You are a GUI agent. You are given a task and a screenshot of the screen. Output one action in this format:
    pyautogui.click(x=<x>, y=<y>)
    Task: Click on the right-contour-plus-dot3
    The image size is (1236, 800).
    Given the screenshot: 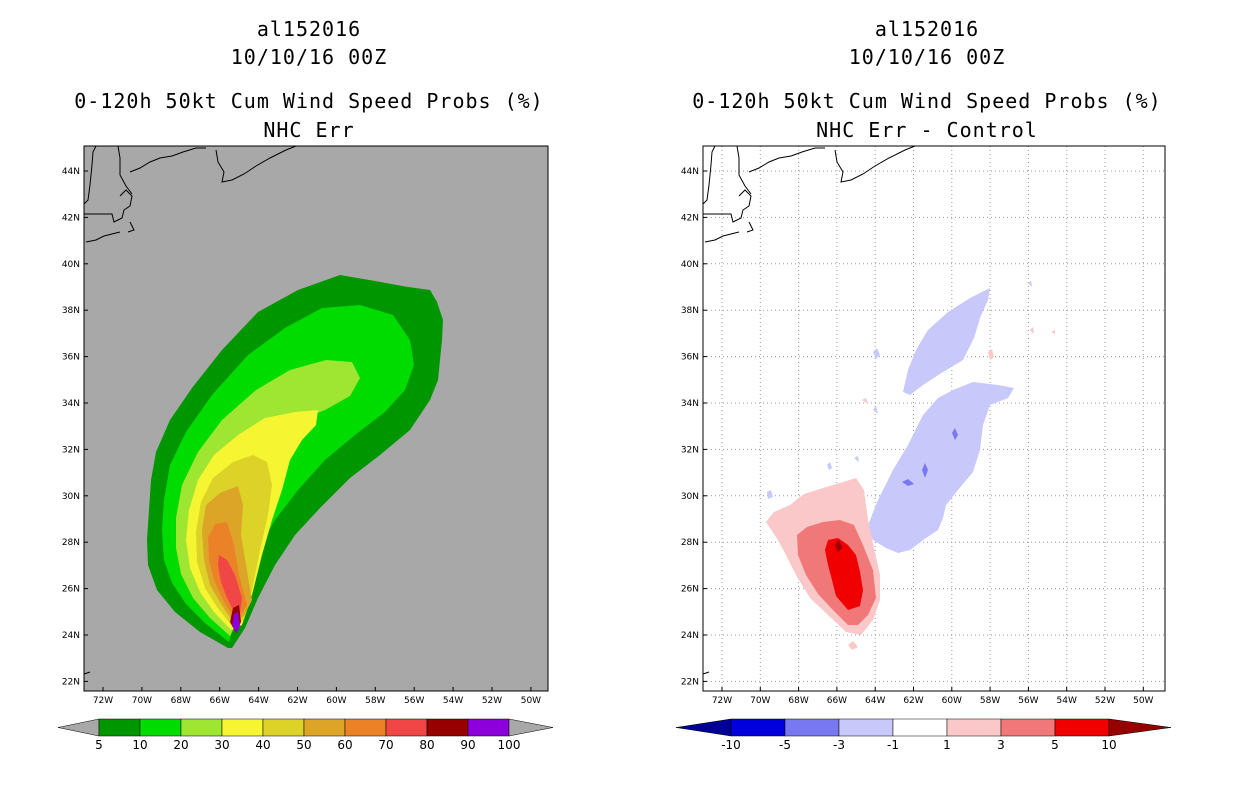 What is the action you would take?
    pyautogui.click(x=991, y=354)
    